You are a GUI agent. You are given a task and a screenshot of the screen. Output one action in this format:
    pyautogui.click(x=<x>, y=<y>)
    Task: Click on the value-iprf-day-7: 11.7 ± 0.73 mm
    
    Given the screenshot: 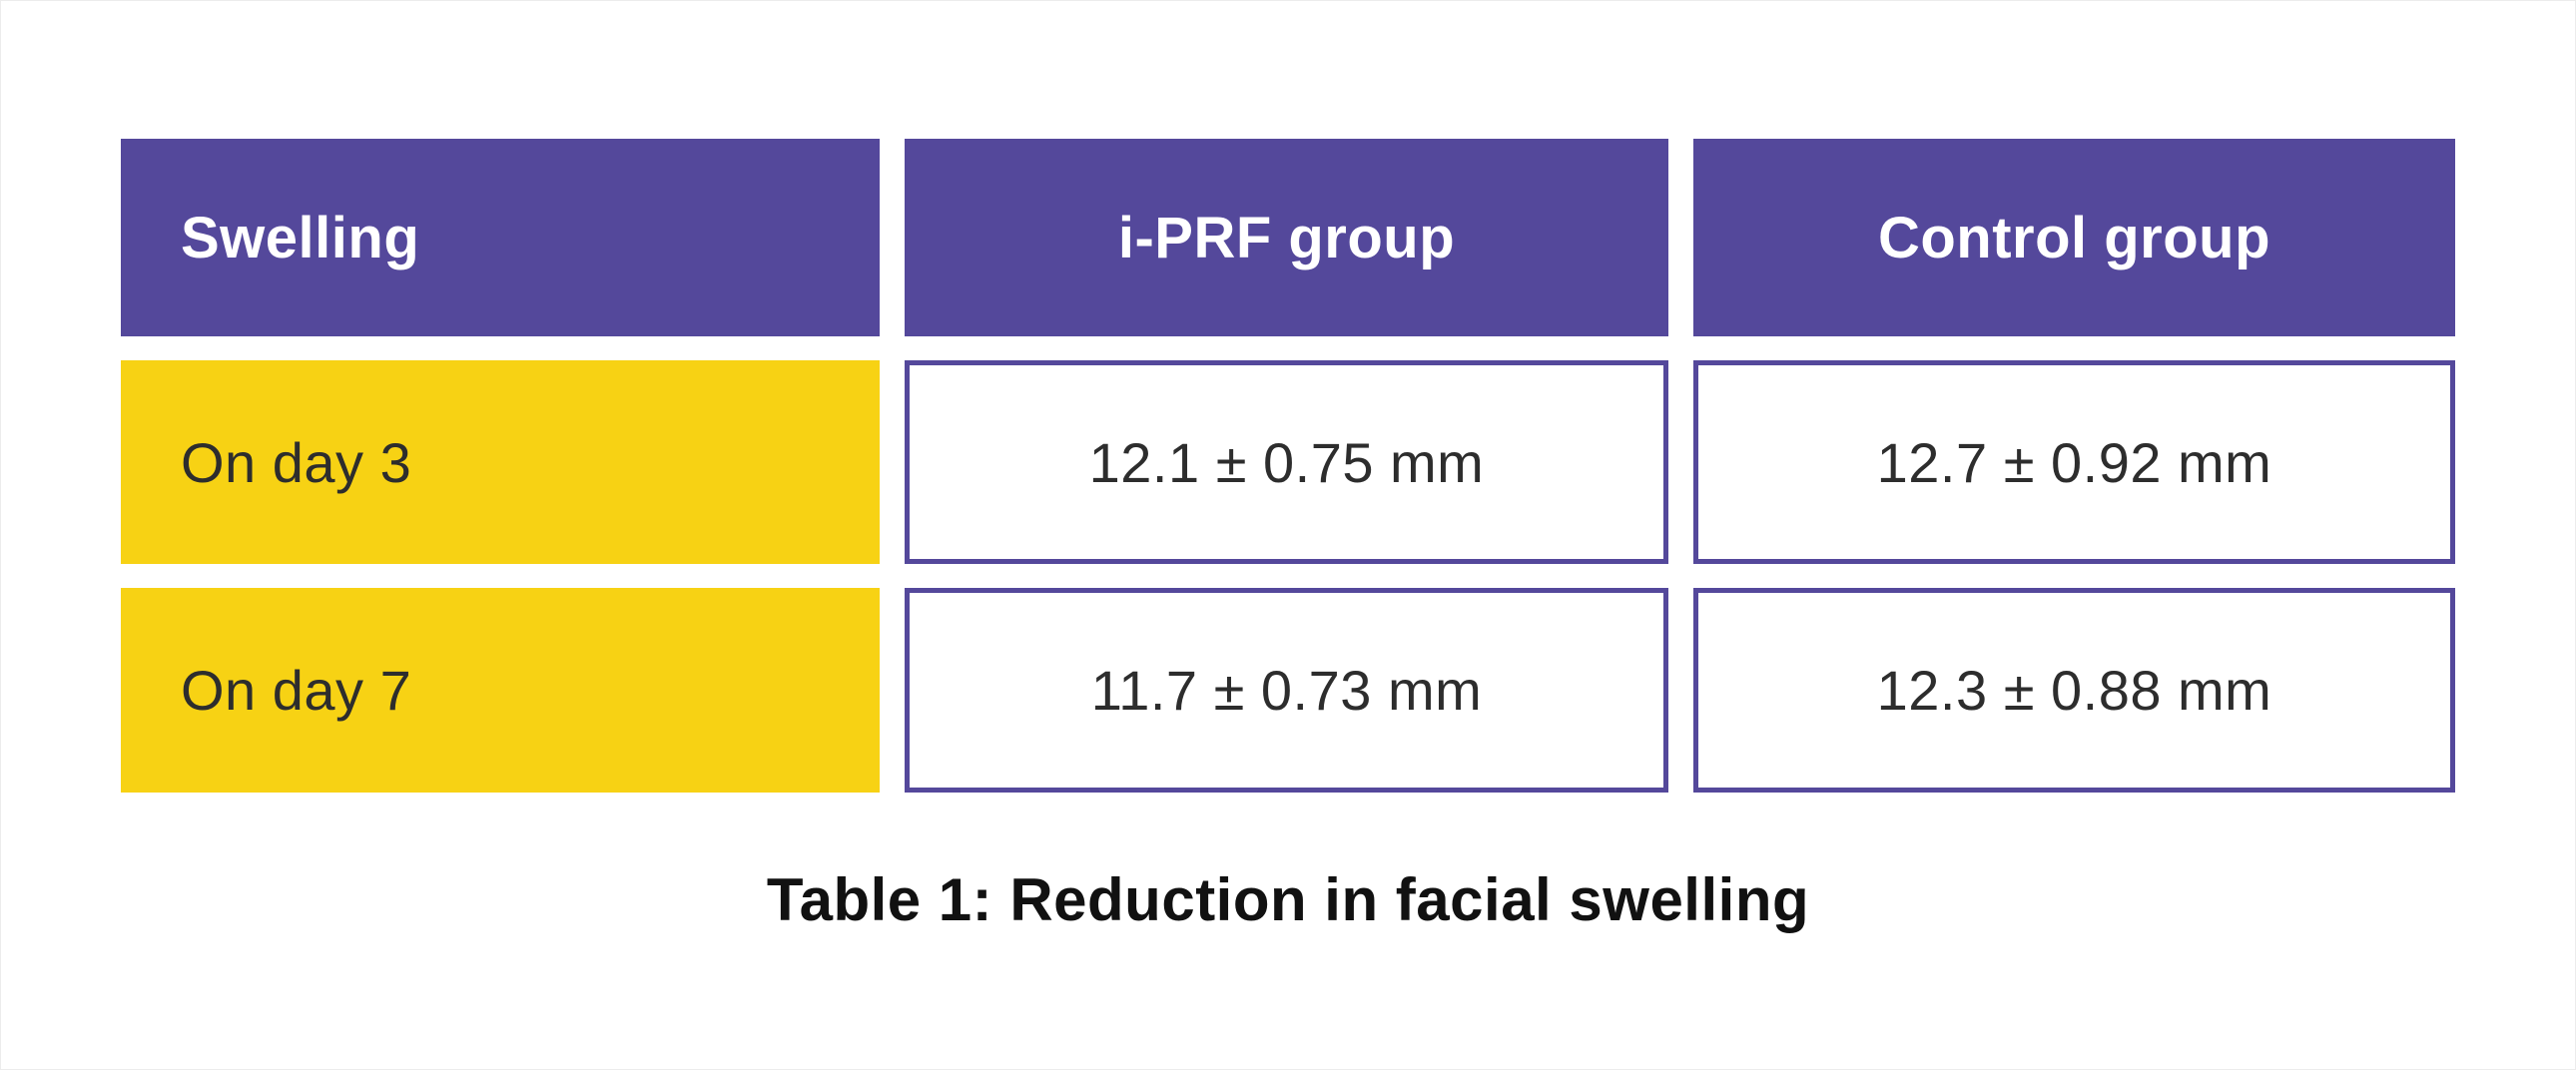 What is the action you would take?
    pyautogui.click(x=1286, y=690)
    